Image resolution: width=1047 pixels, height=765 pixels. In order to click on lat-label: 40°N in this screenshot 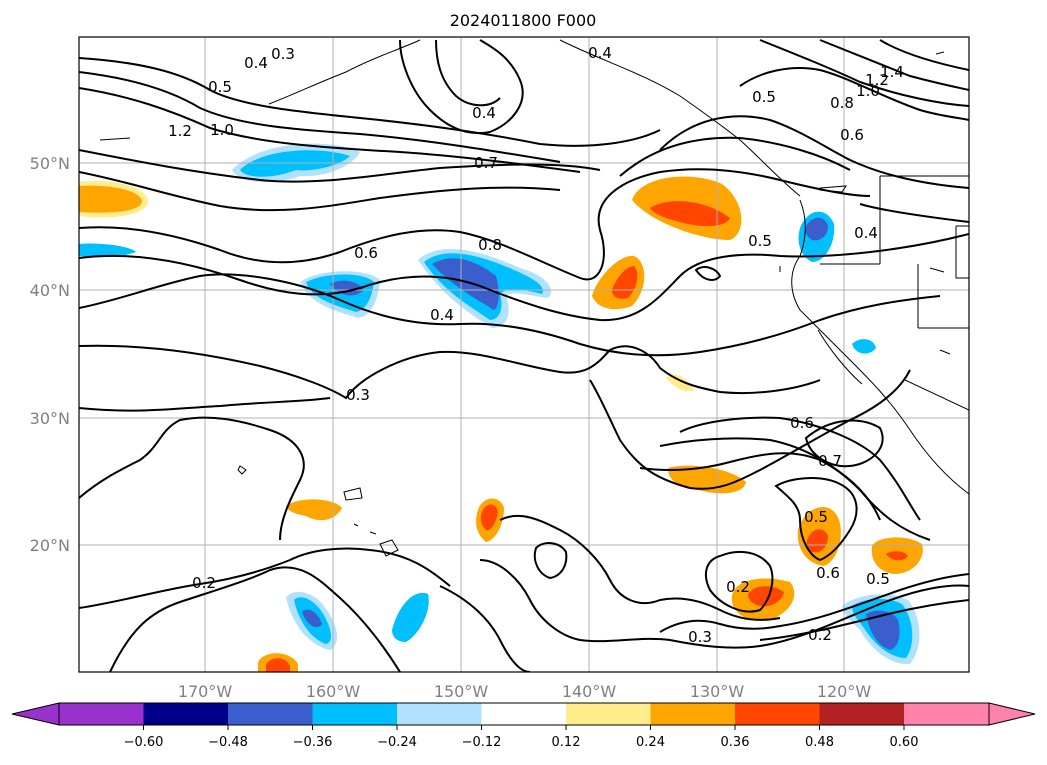, I will do `click(50, 290)`.